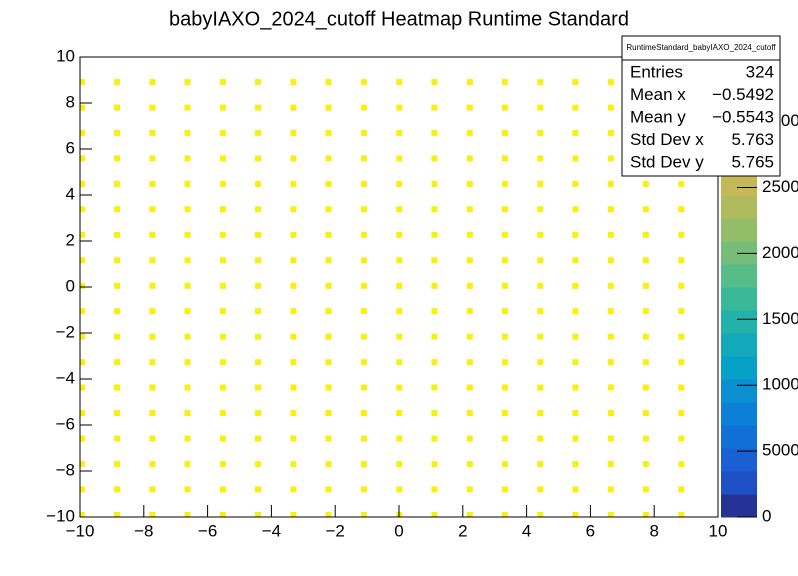 This screenshot has width=798, height=576. I want to click on z-tick-label: 20000, so click(780, 252).